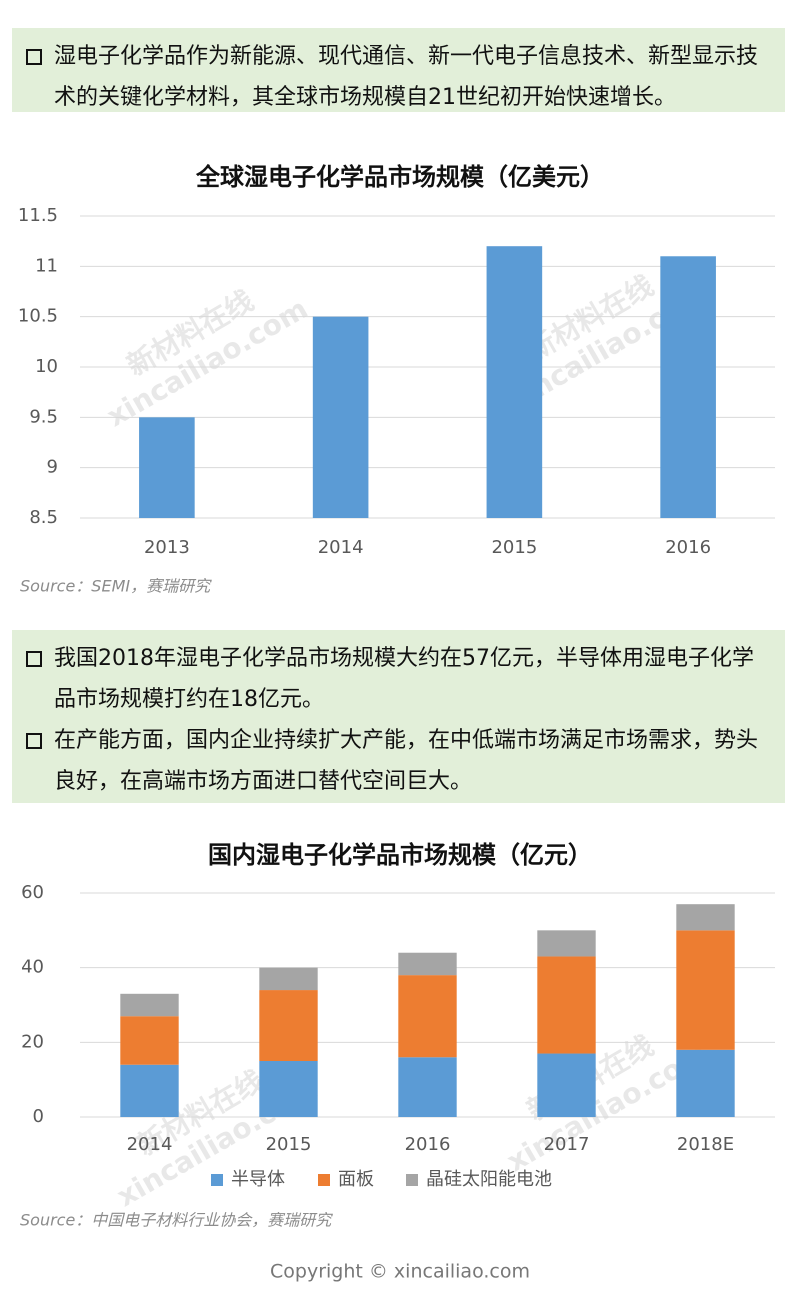 This screenshot has width=800, height=1301. Describe the element at coordinates (32, 1041) in the screenshot. I see `y-tick-label: 20` at that location.